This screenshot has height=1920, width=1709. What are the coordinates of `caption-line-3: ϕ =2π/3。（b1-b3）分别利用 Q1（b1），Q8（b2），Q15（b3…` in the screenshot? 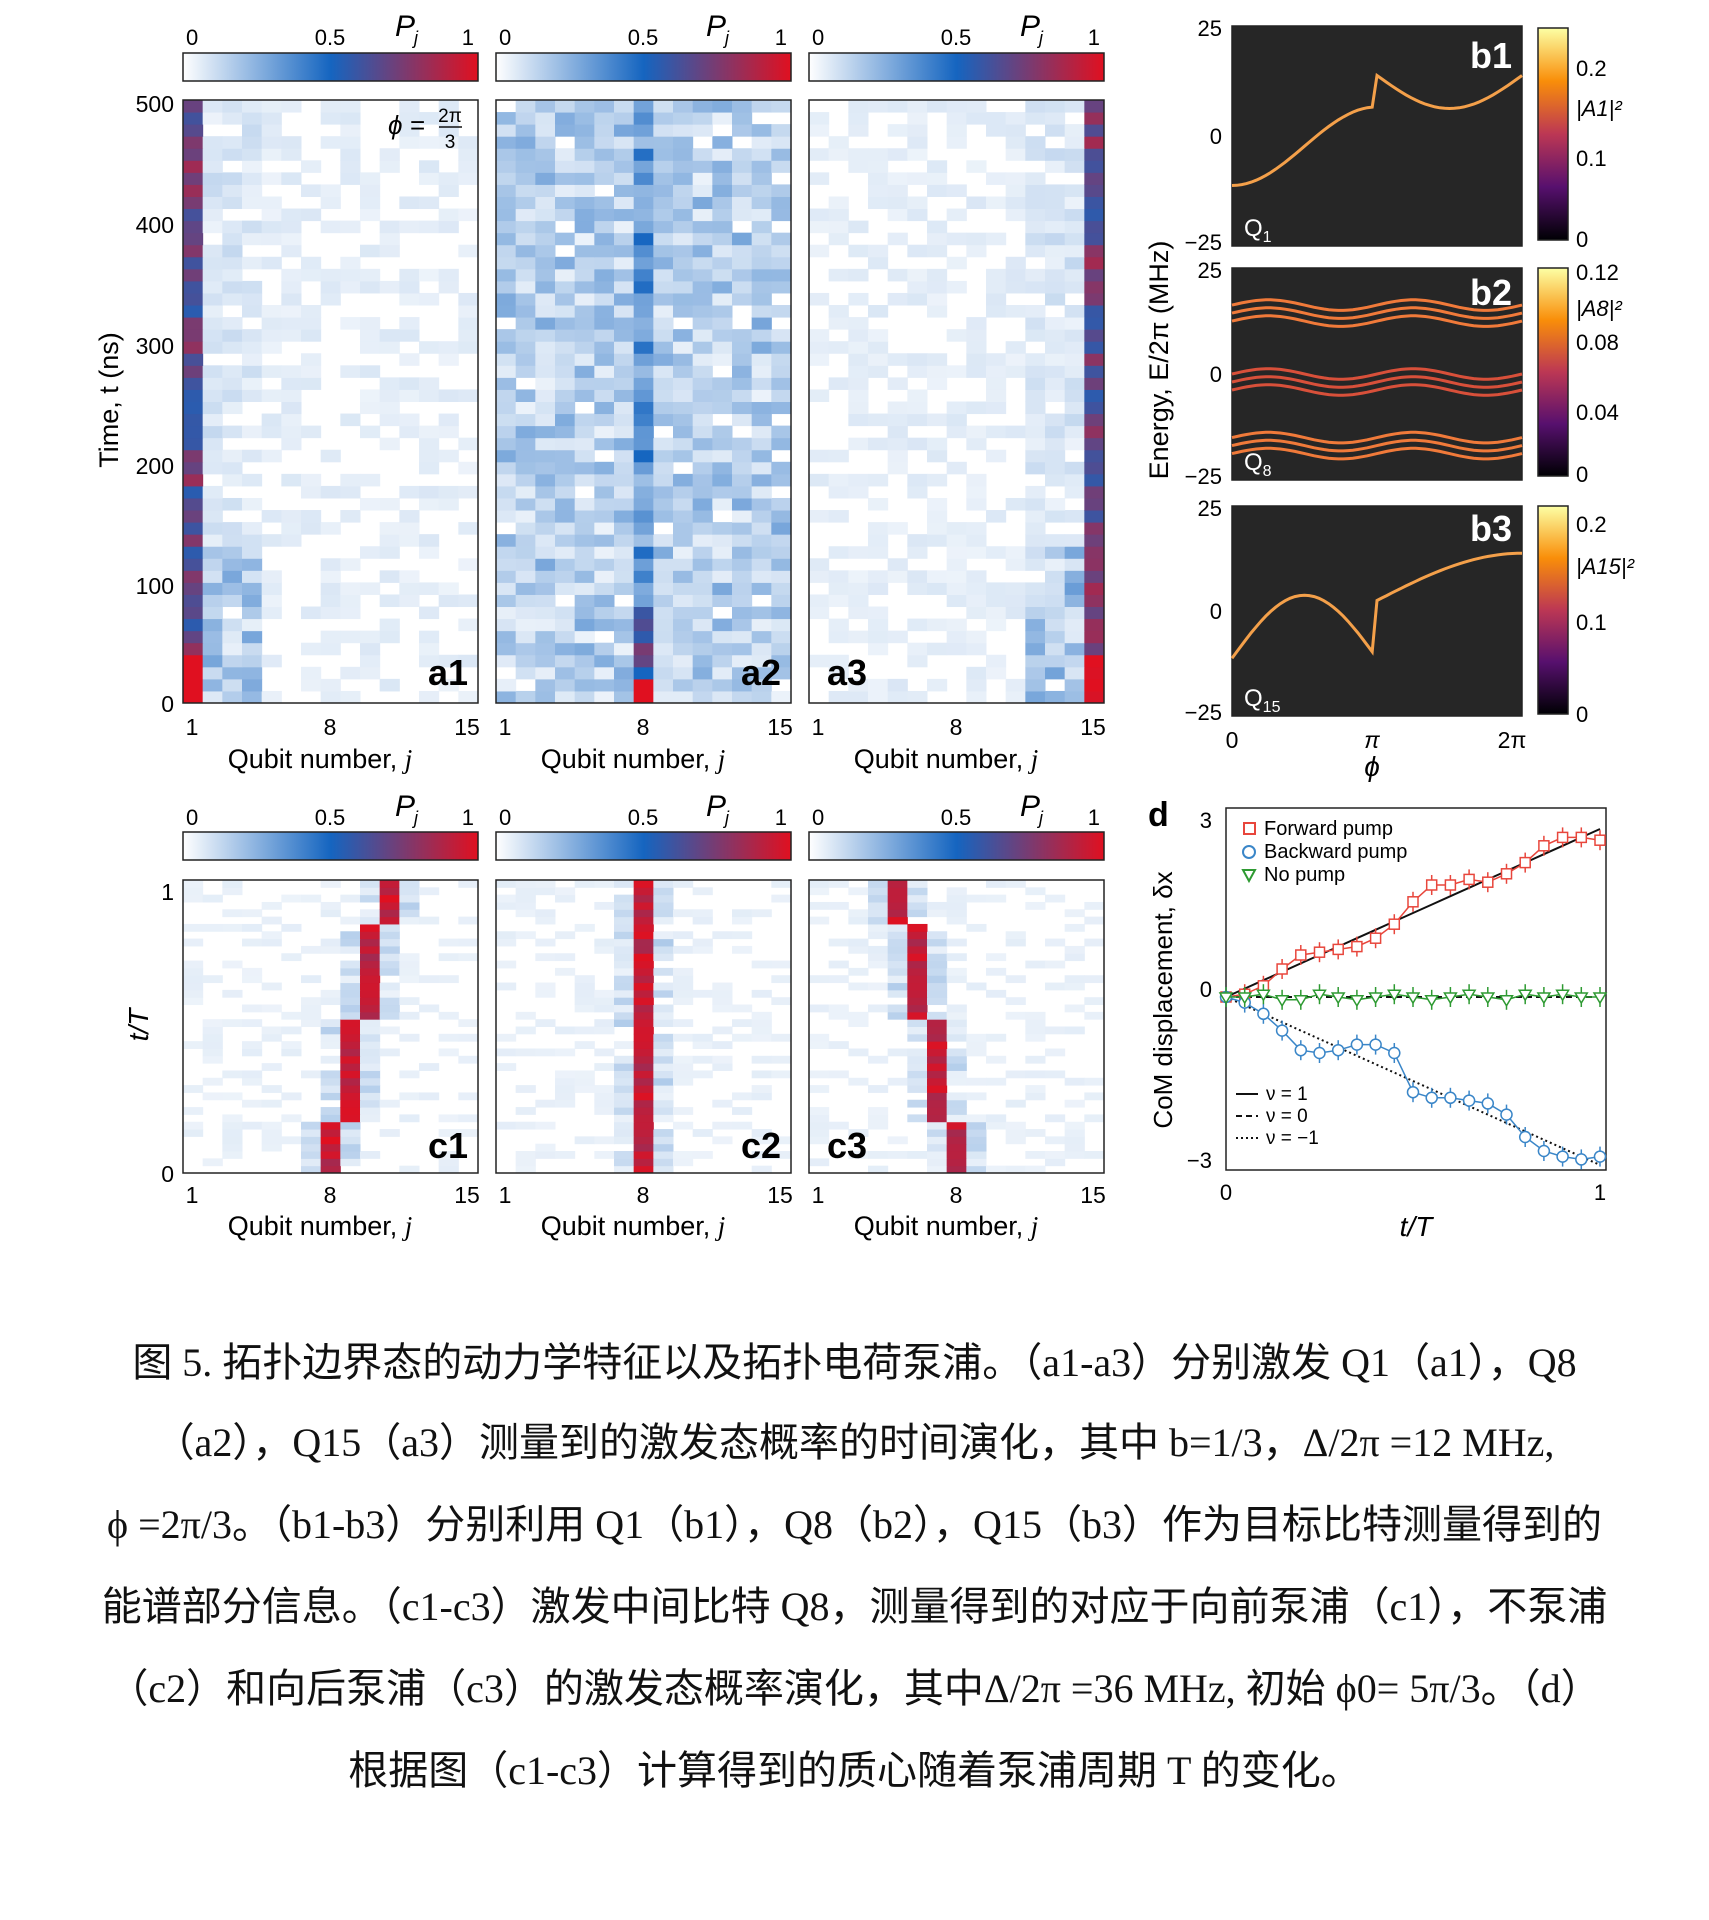 It's located at (854, 1524).